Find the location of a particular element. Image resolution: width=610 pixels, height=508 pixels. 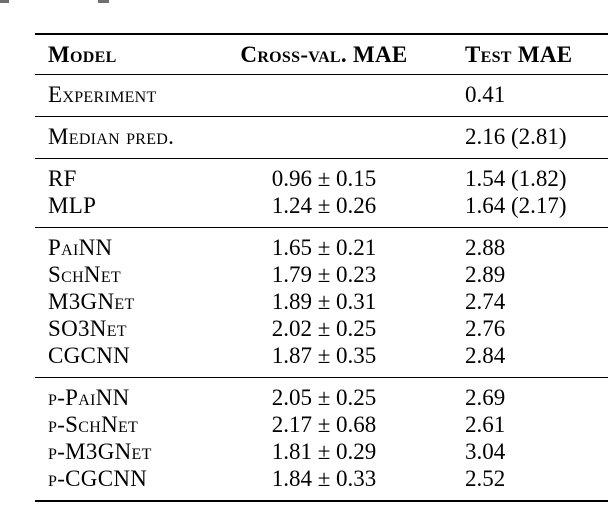

column-header-test-mae: Test MAE is located at coordinates (519, 54).